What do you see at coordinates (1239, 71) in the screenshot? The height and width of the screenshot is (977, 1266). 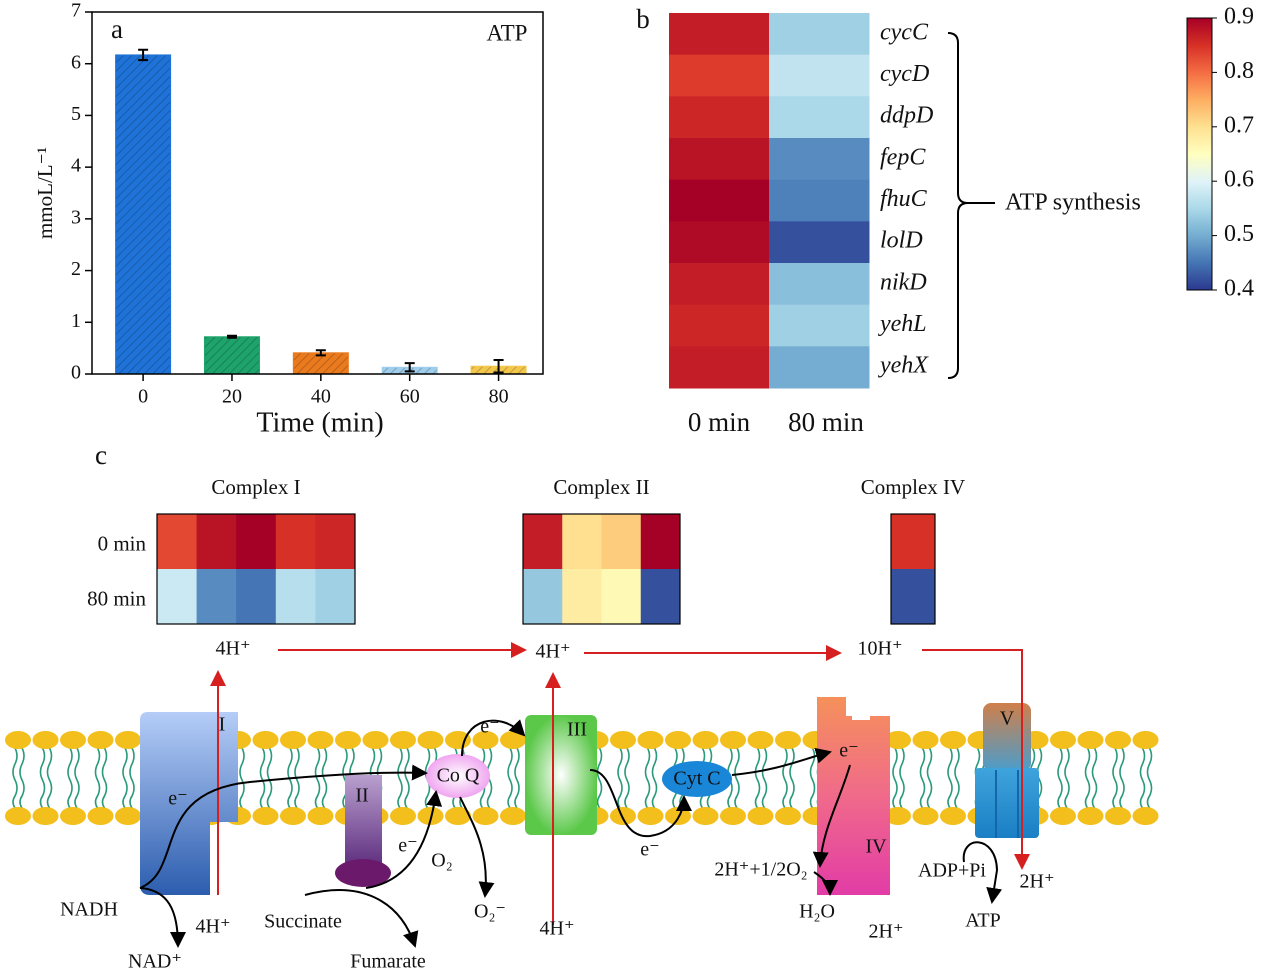 I see `colorbar-tick-label: 0.8` at bounding box center [1239, 71].